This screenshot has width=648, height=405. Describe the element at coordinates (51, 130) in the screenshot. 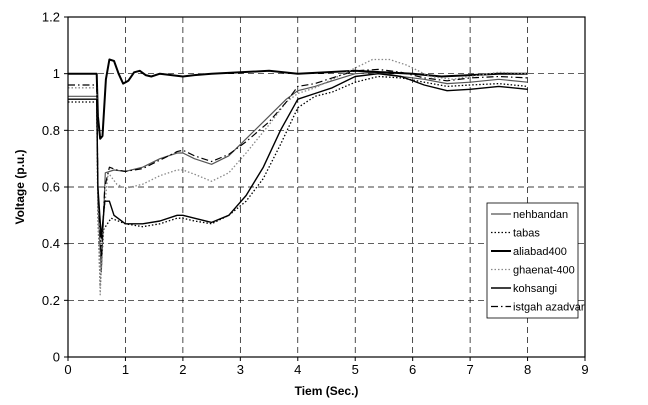

I see `y-tick-label: 0.8` at that location.